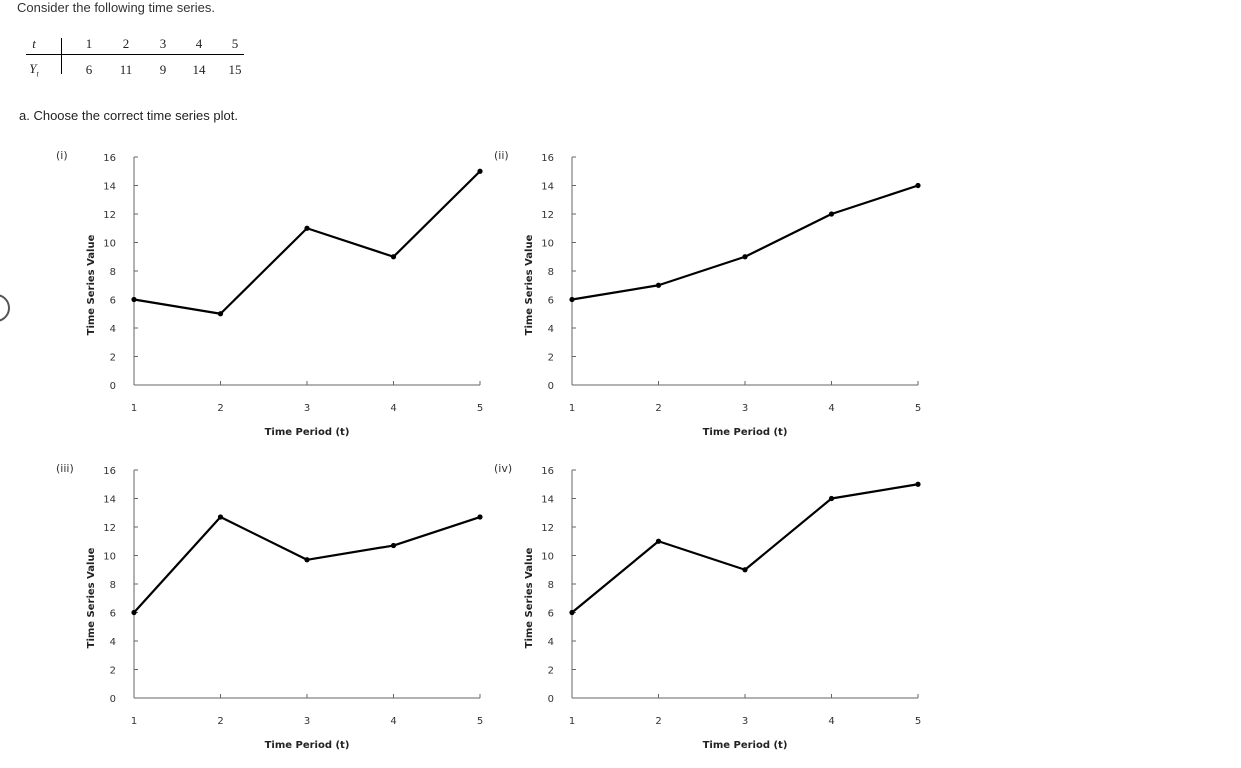 The height and width of the screenshot is (768, 1241). I want to click on t-row-label: t, so click(34, 43).